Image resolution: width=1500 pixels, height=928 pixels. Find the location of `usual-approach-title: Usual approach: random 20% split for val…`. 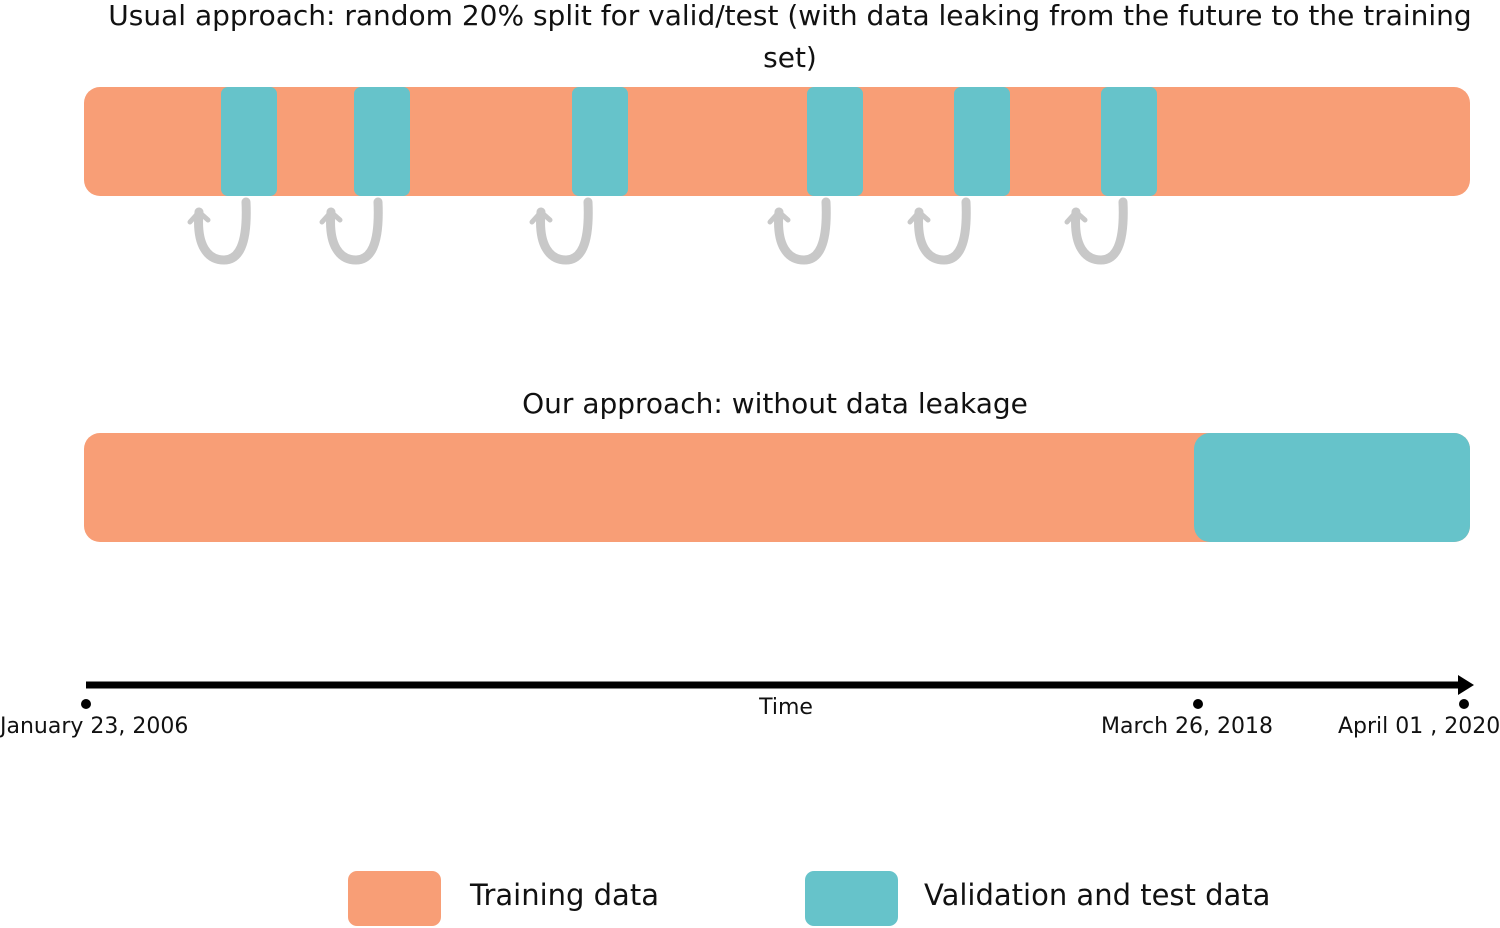

usual-approach-title: Usual approach: random 20% split for val… is located at coordinates (790, 37).